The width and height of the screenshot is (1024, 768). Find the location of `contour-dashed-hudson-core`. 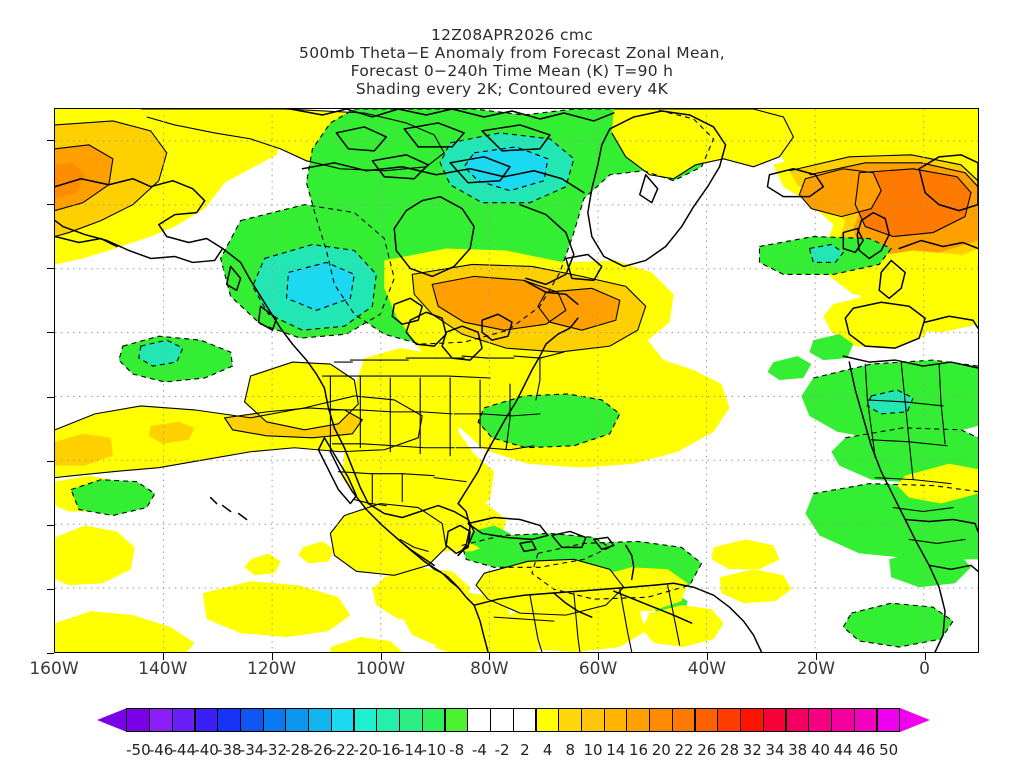

contour-dashed-hudson-core is located at coordinates (320, 286).